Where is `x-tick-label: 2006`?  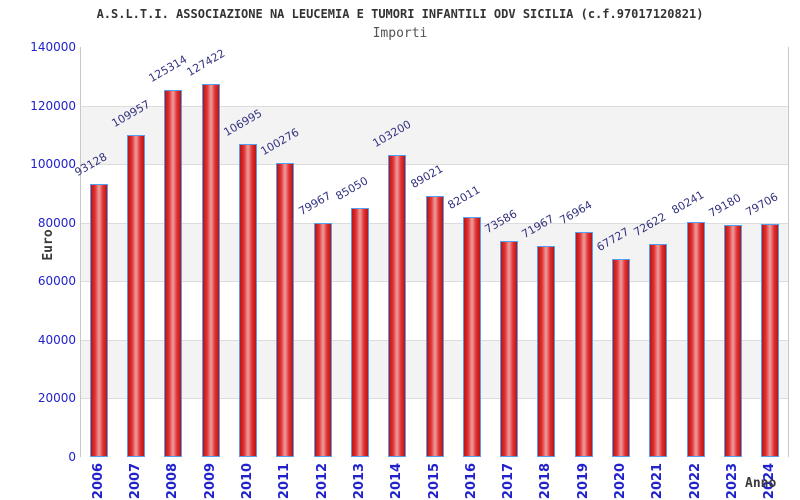 x-tick-label: 2006 is located at coordinates (98, 481).